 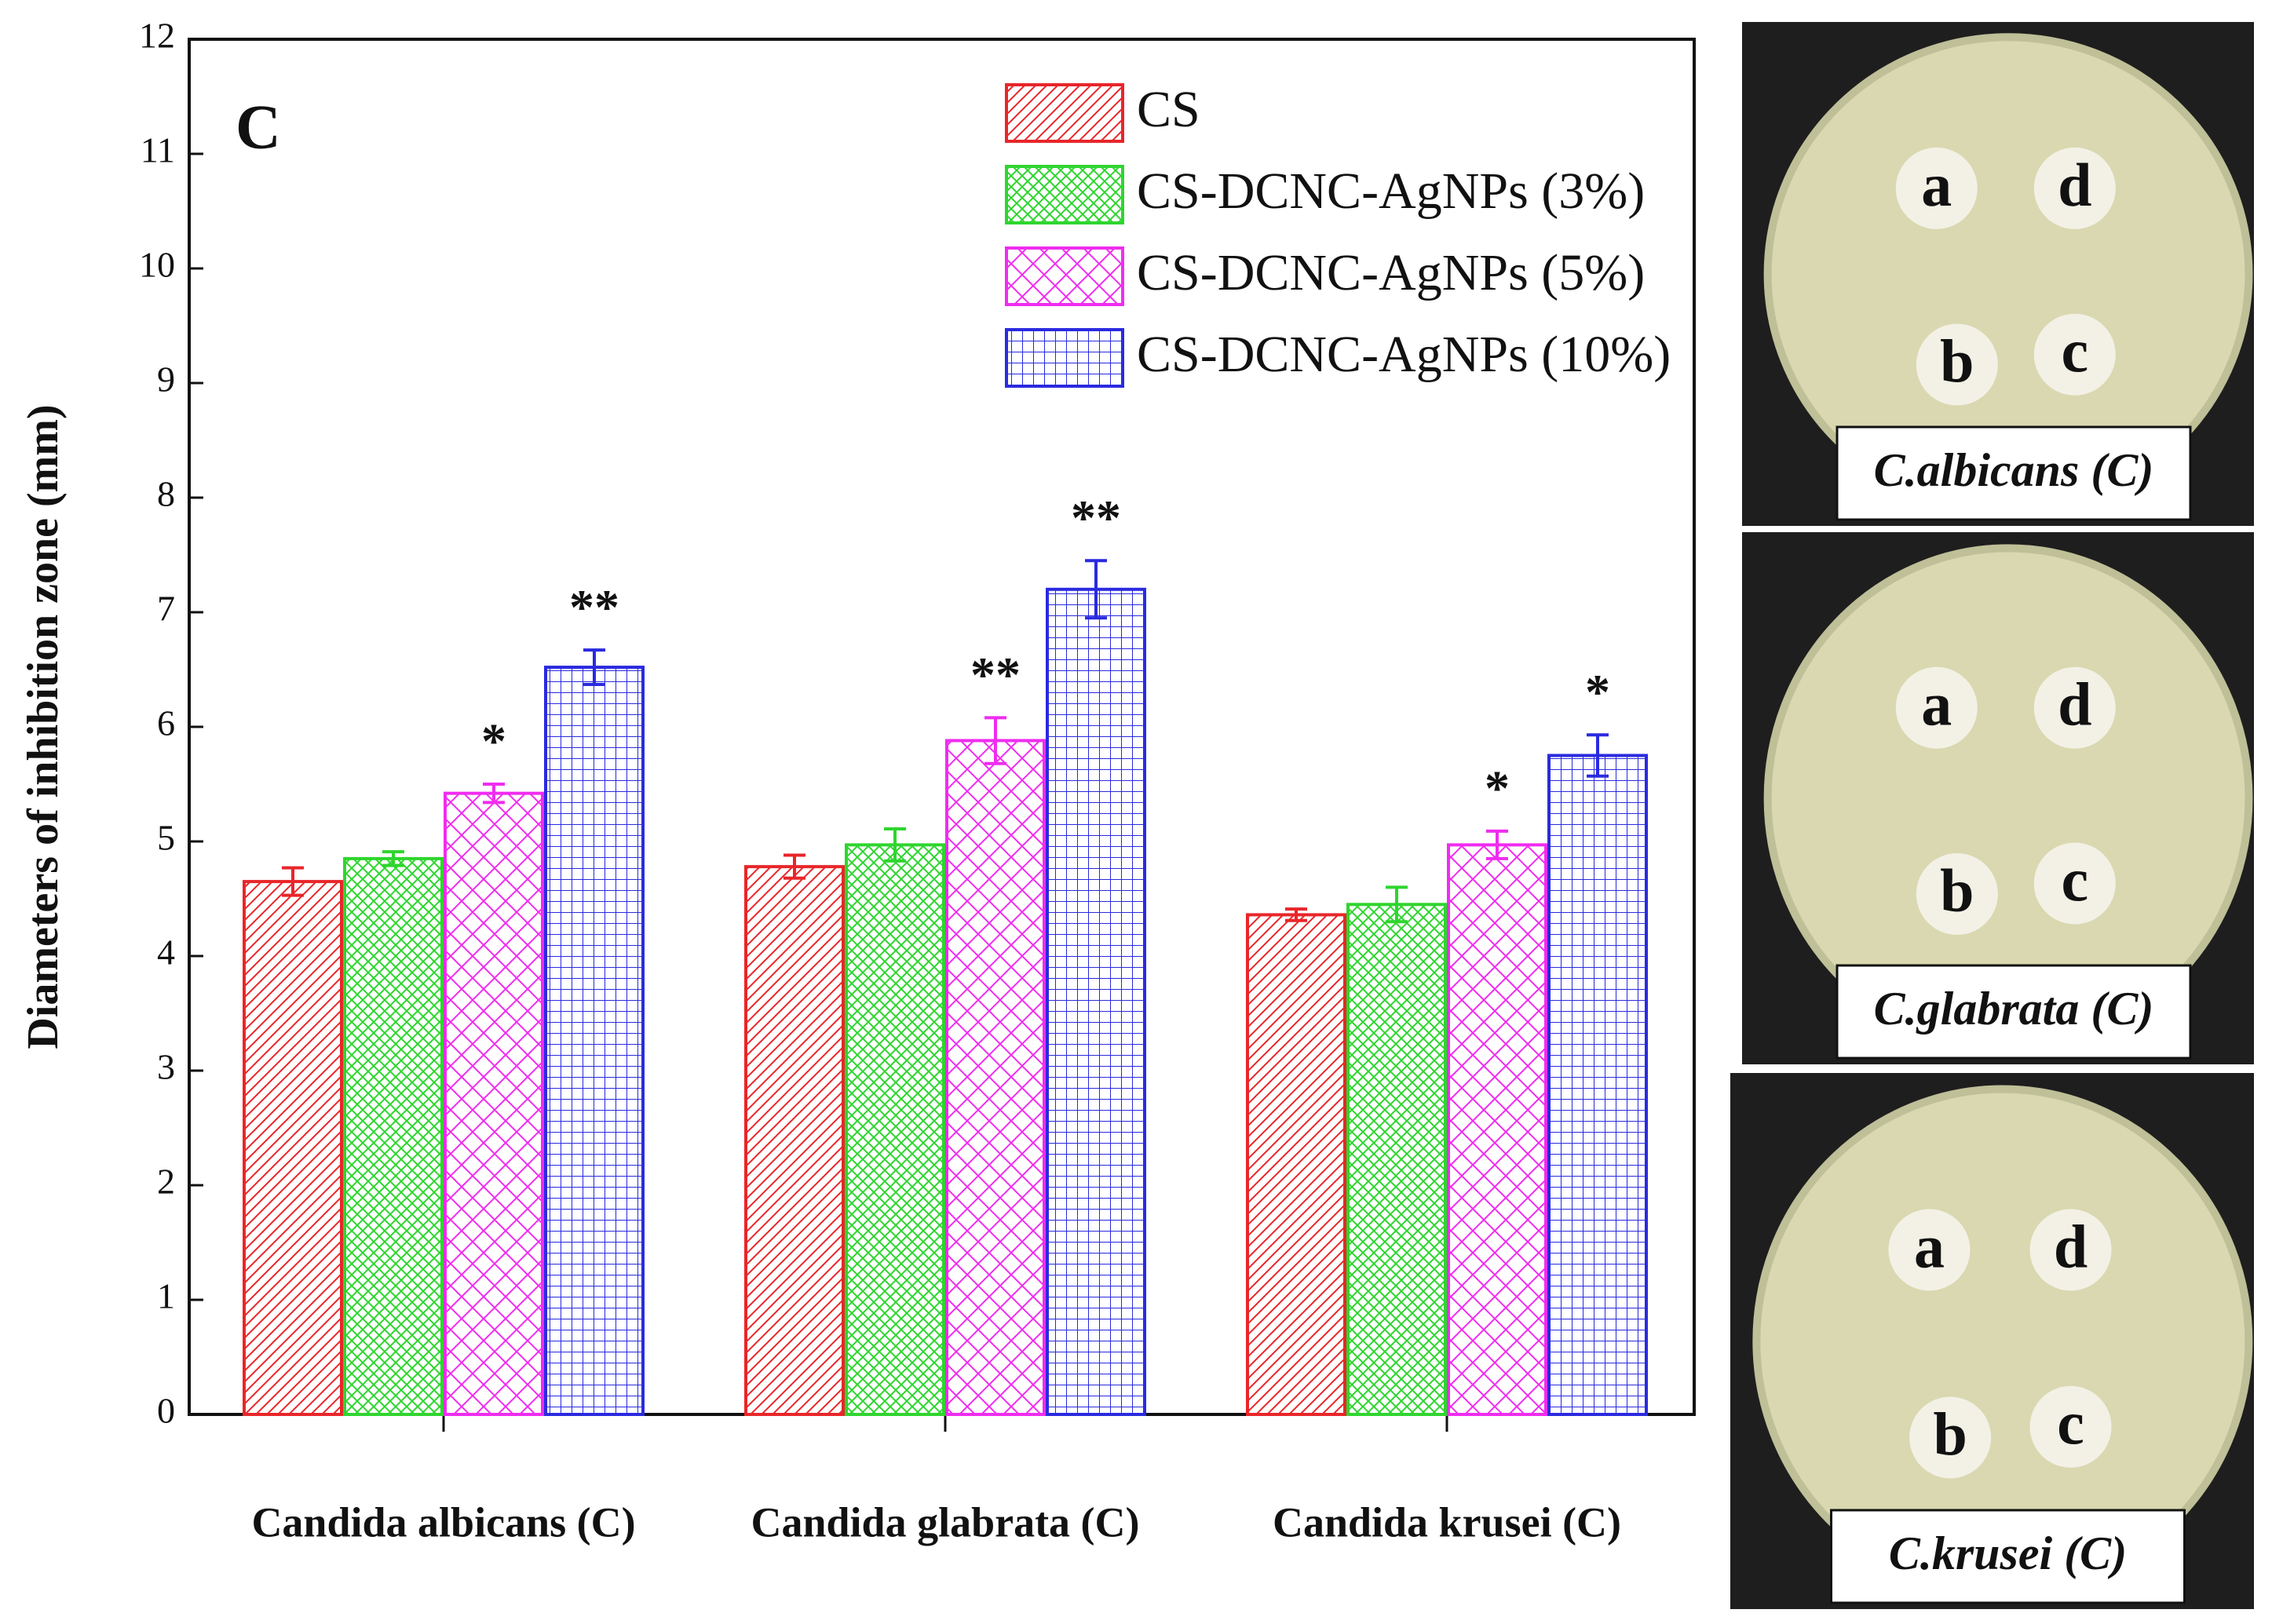 I want to click on caption: C.krusei (C), so click(x=2008, y=1553).